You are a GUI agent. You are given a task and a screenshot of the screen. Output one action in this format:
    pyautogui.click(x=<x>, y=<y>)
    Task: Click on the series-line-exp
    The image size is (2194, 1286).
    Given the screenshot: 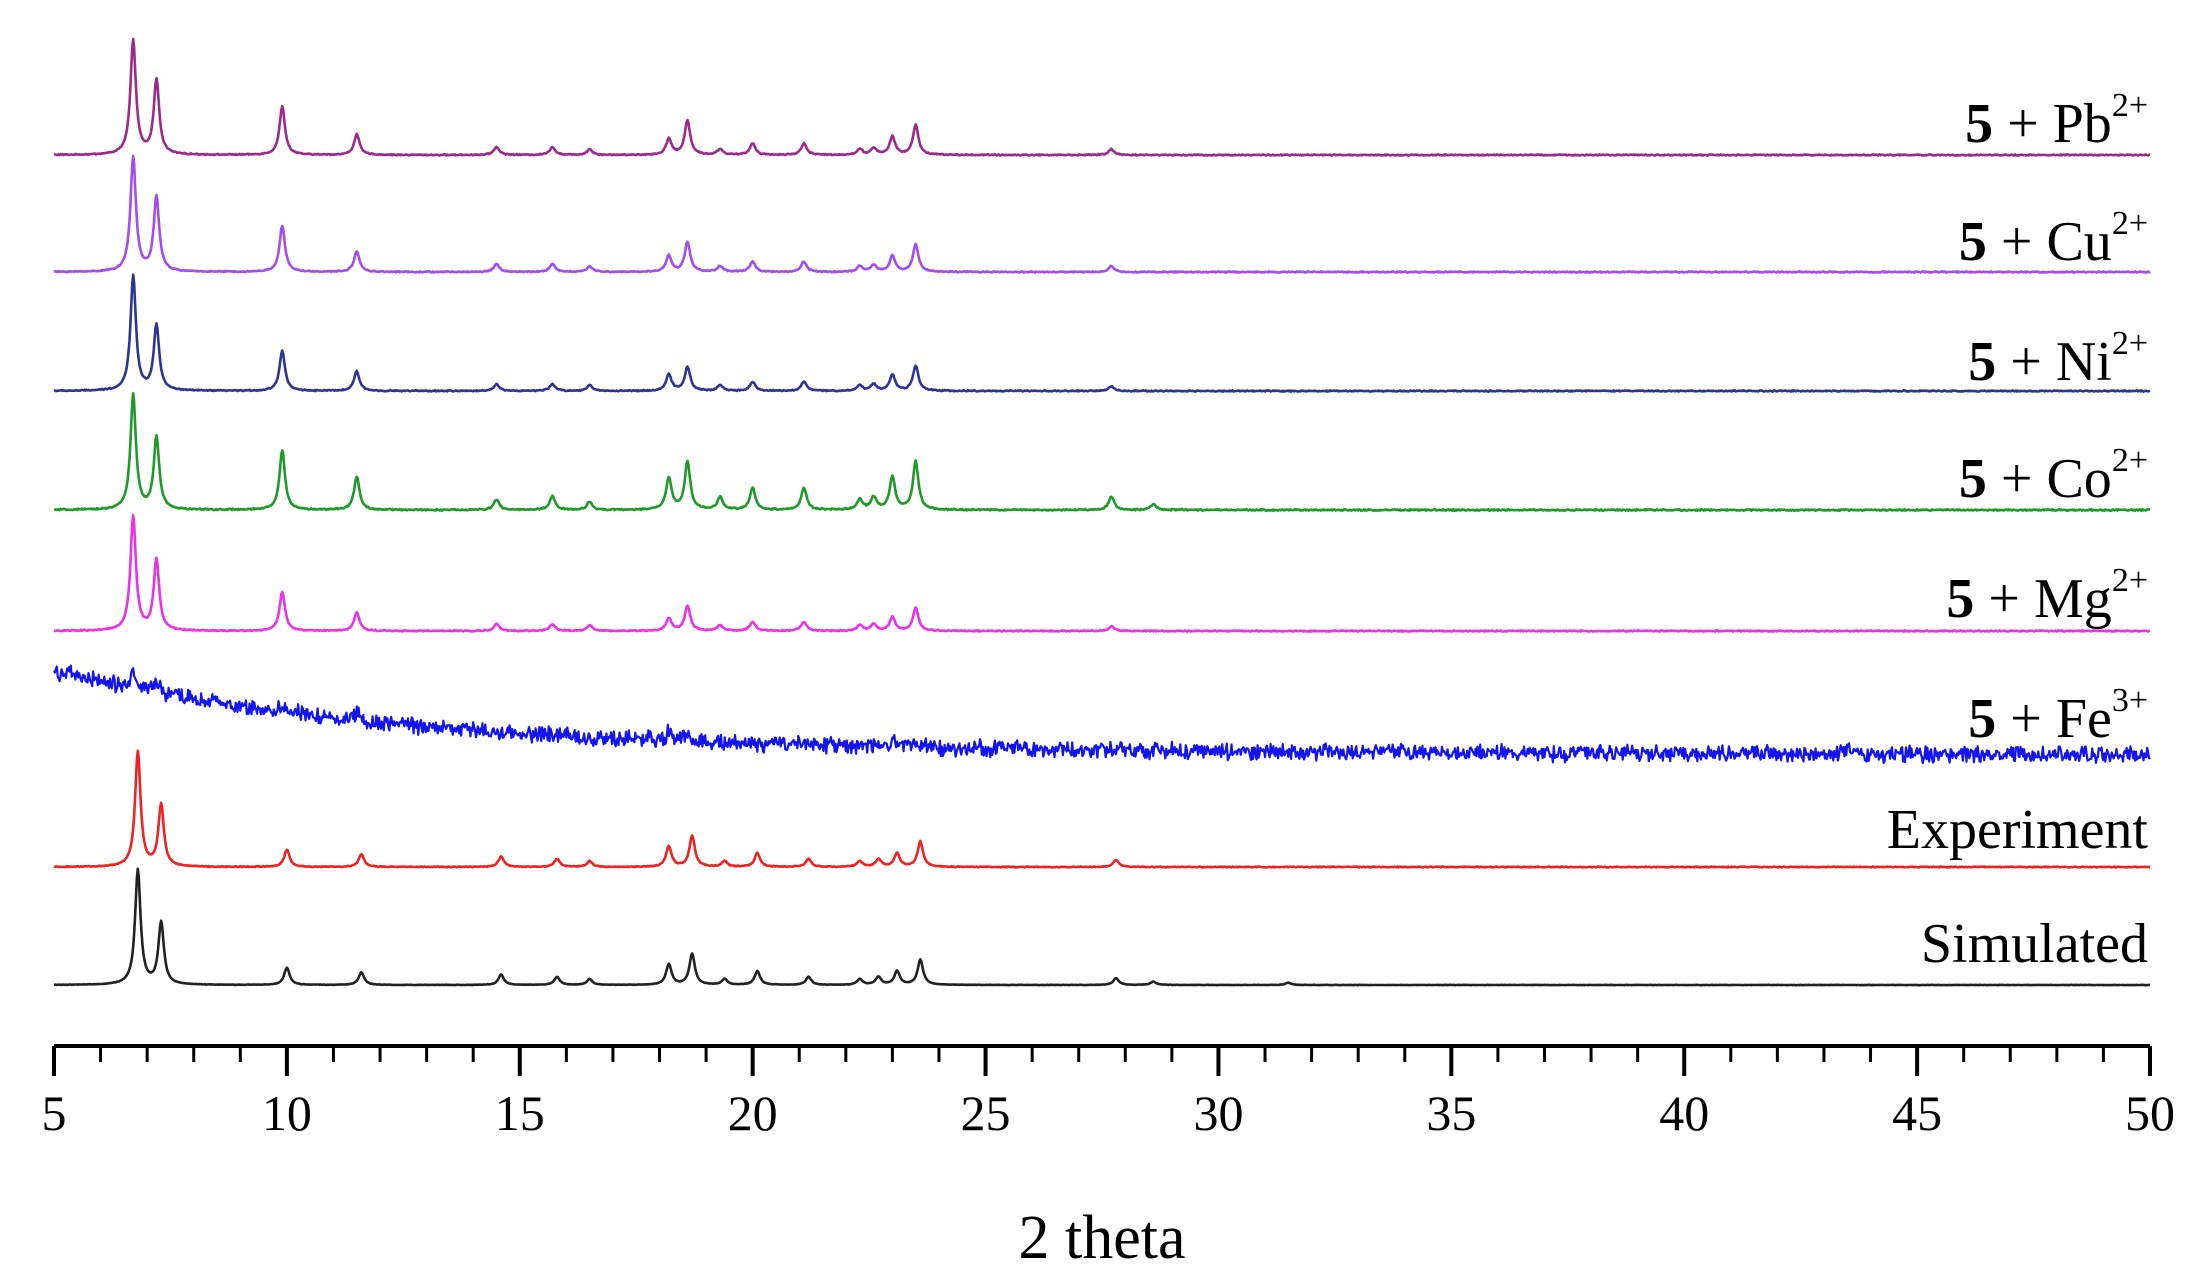 What is the action you would take?
    pyautogui.click(x=1102, y=809)
    